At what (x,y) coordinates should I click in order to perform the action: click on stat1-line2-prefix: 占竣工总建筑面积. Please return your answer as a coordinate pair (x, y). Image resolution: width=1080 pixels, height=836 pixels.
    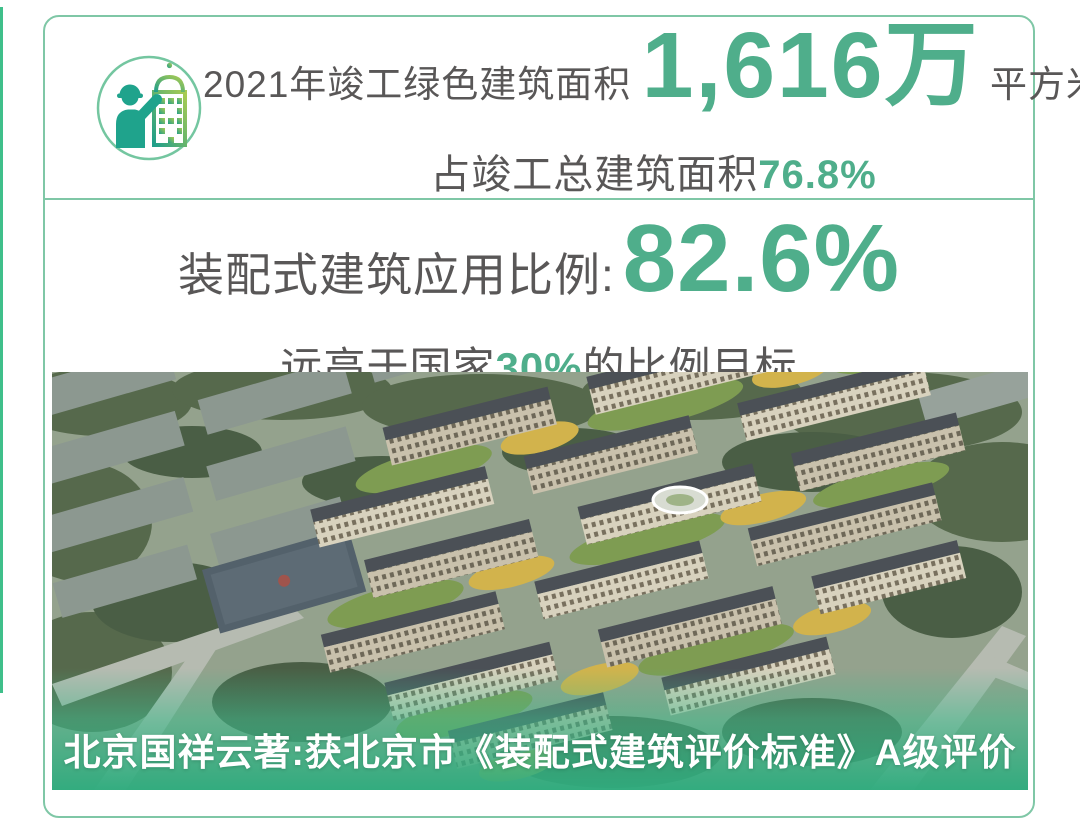
    Looking at the image, I should click on (594, 174).